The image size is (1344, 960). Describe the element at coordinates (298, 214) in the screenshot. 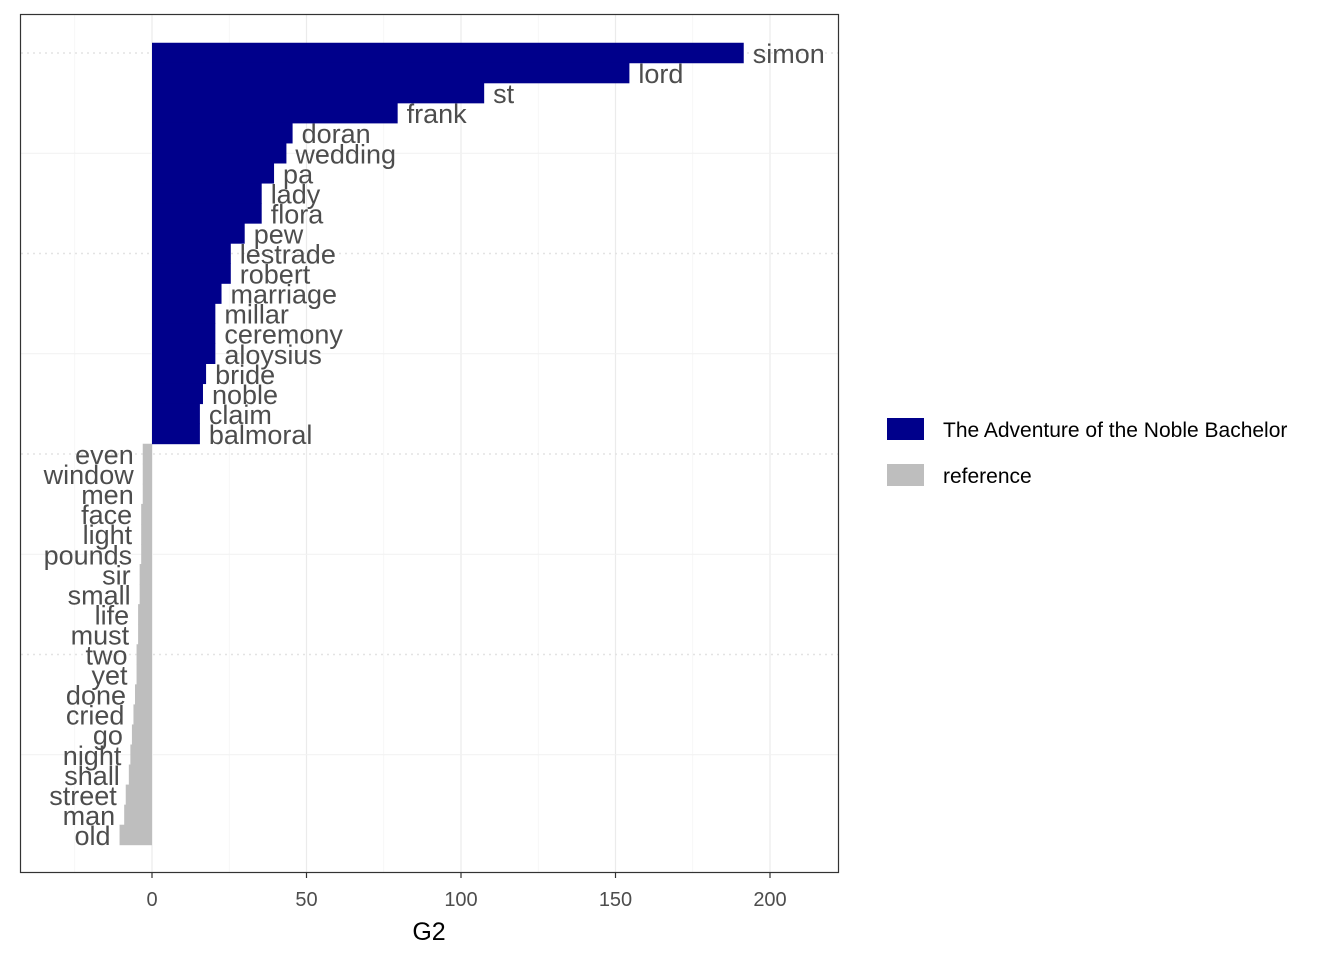

I see `word-label: flora` at that location.